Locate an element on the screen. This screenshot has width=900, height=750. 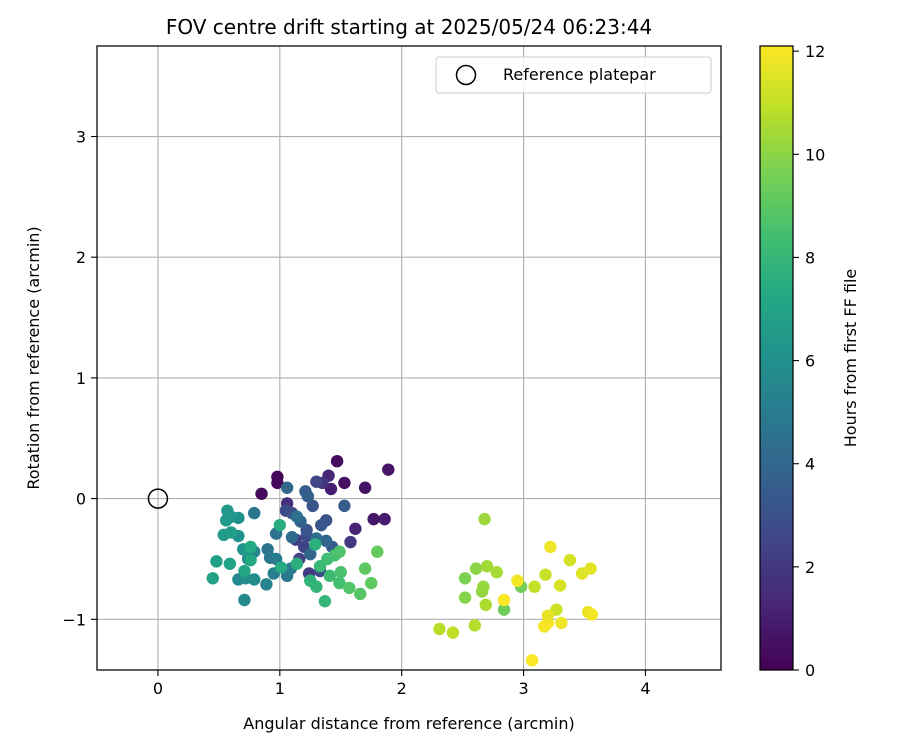
colorbar-ticks: 0 2 4 6 8 10 12 is located at coordinates (809, 361).